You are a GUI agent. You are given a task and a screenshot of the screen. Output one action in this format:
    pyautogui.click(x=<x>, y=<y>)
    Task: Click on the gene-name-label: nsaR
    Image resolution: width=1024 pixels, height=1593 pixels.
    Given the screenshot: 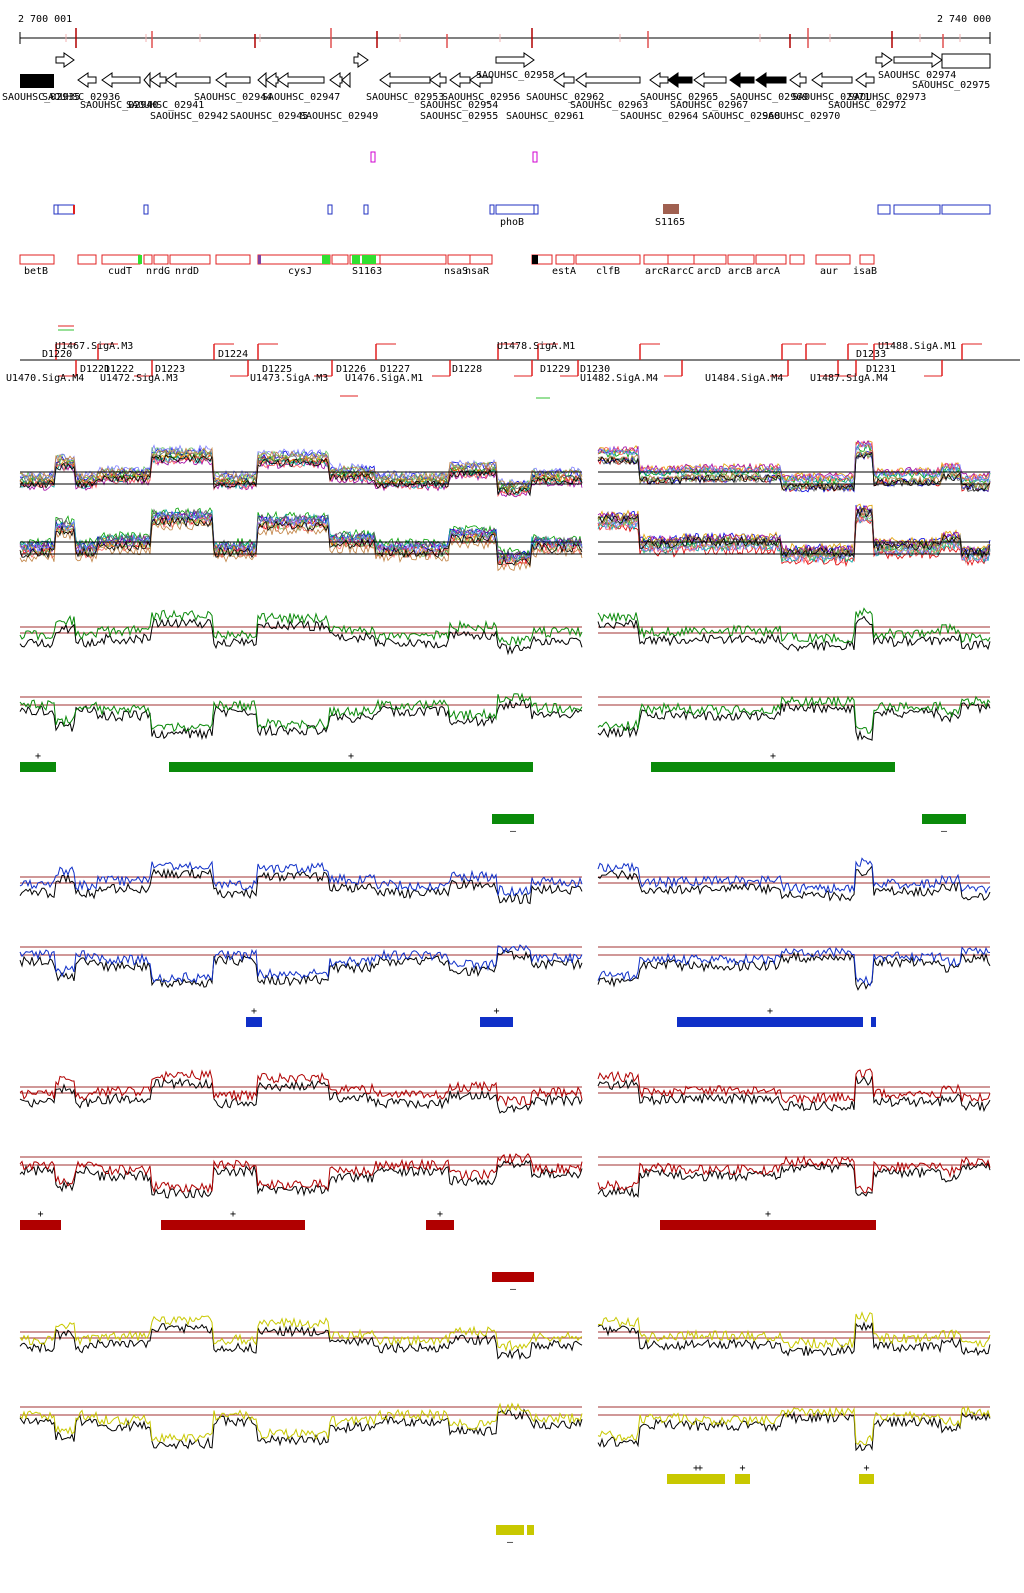 What is the action you would take?
    pyautogui.click(x=477, y=271)
    